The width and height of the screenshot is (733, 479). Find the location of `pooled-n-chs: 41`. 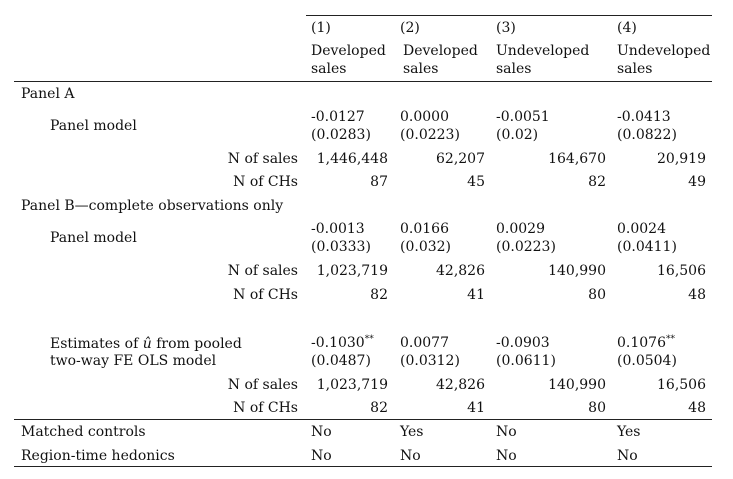

pooled-n-chs: 41 is located at coordinates (476, 408).